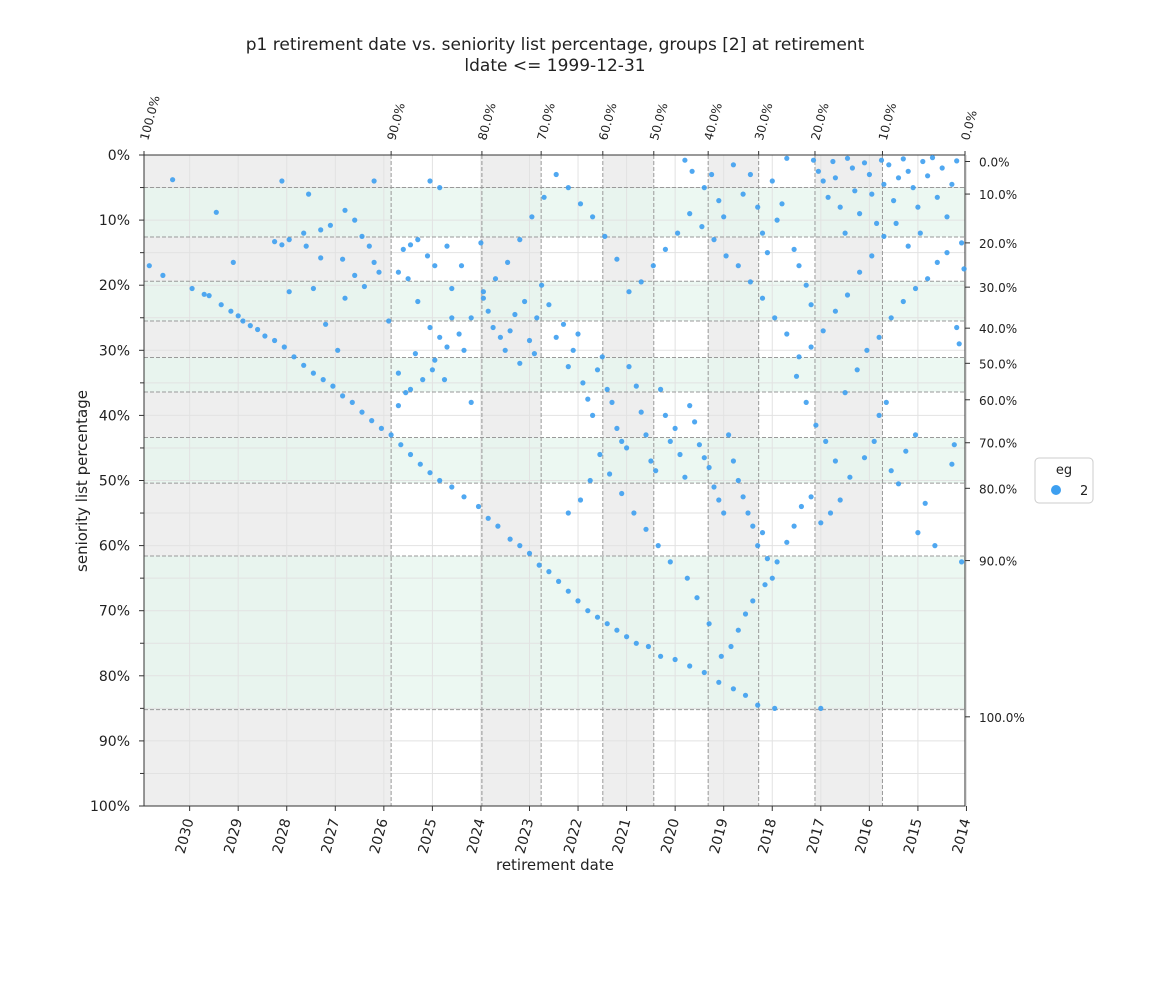 The width and height of the screenshot is (1152, 1008). Describe the element at coordinates (998, 329) in the screenshot. I see `right-band-label: 40.0%` at that location.